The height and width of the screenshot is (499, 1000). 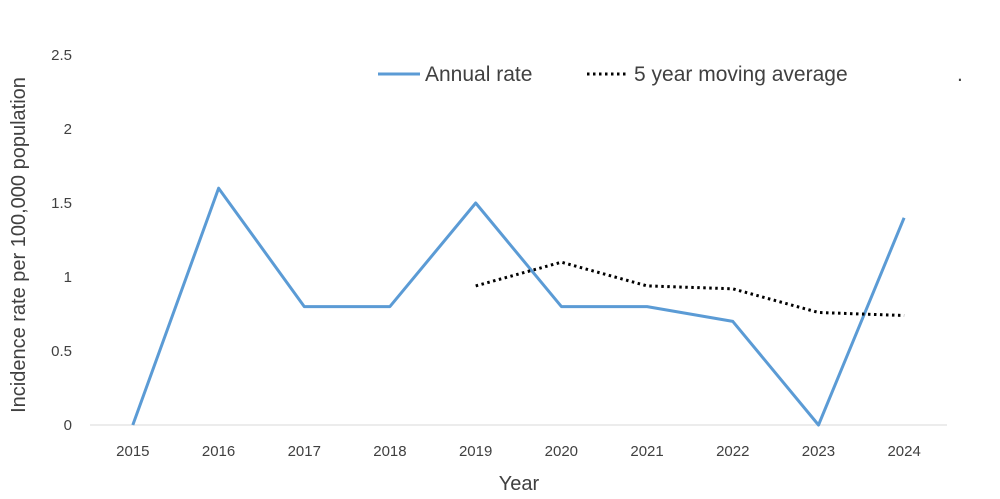 I want to click on y-tick-label: 2, so click(x=68, y=129).